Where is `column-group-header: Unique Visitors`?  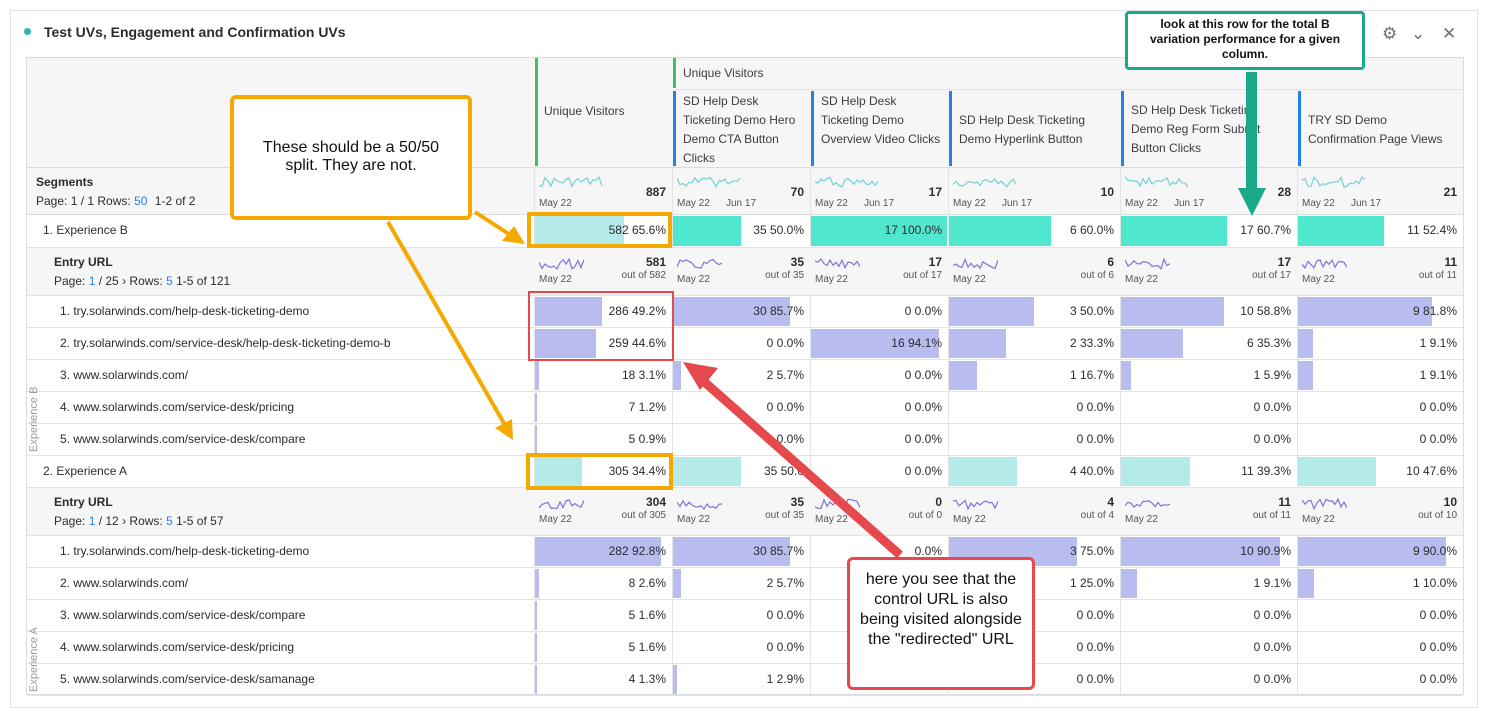
column-group-header: Unique Visitors is located at coordinates (723, 73).